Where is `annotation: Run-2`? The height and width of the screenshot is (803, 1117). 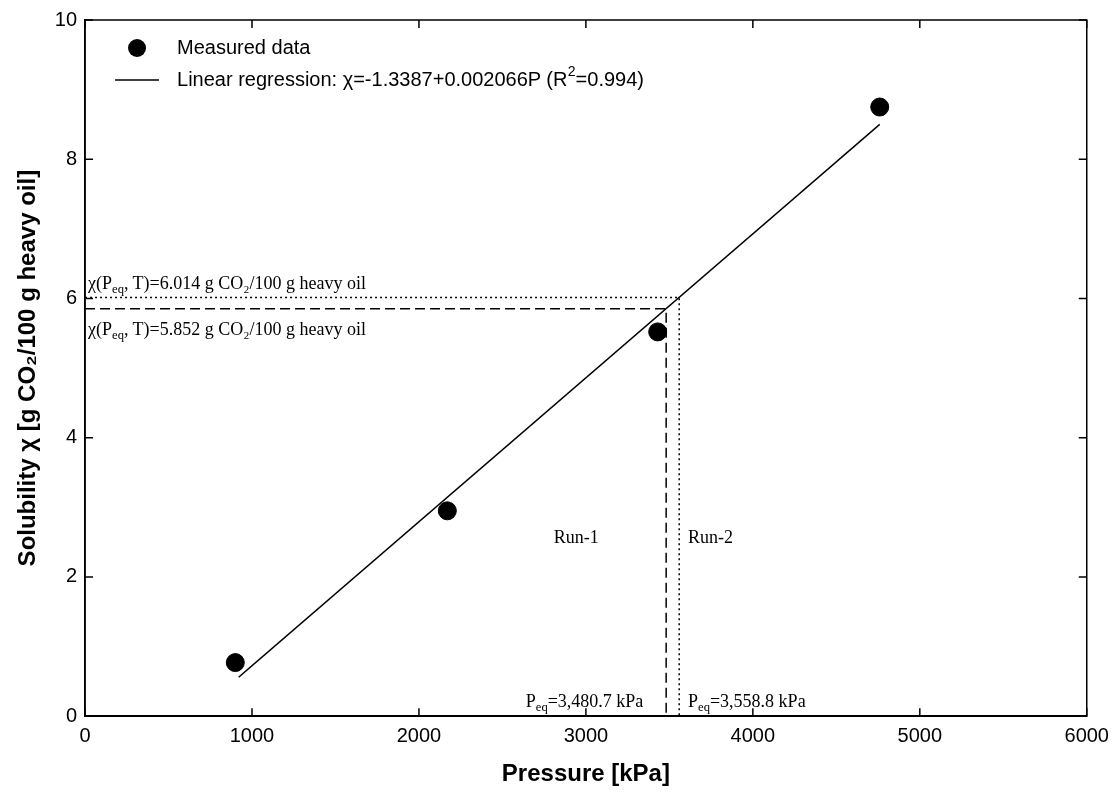
annotation: Run-2 is located at coordinates (711, 537).